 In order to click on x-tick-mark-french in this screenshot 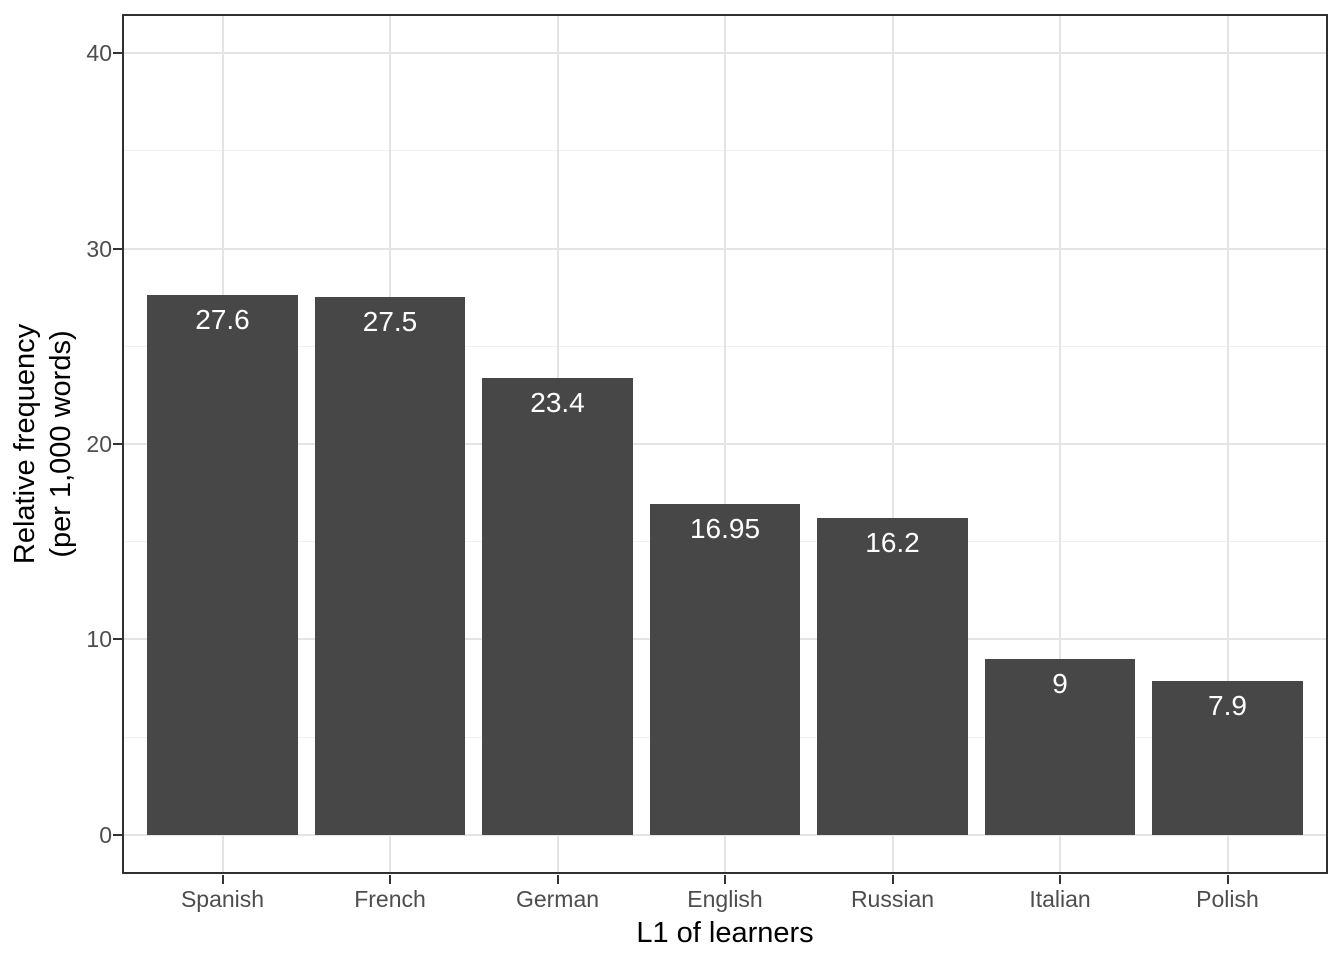, I will do `click(390, 879)`.